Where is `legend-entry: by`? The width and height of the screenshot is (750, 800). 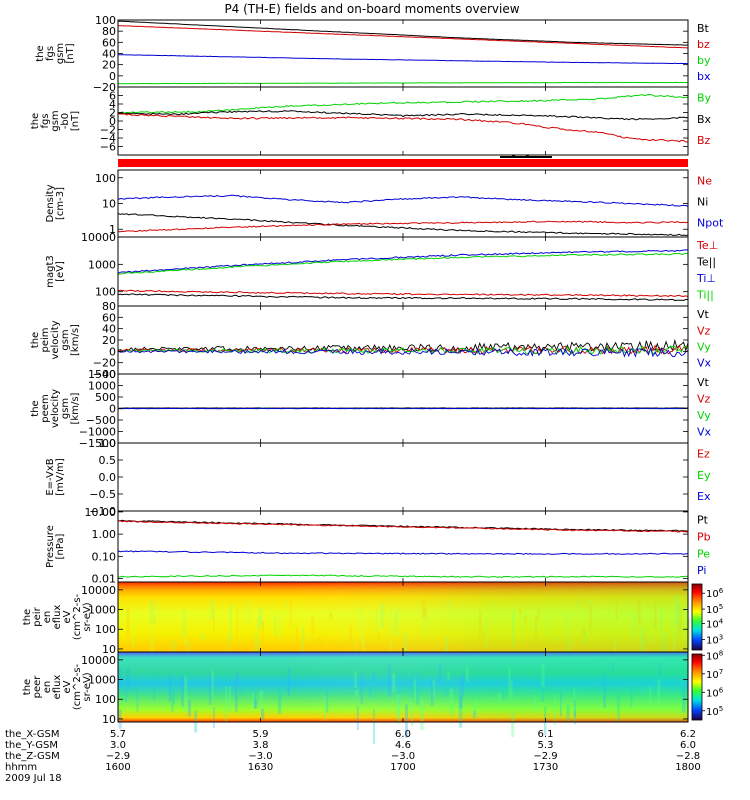
legend-entry: by is located at coordinates (704, 60).